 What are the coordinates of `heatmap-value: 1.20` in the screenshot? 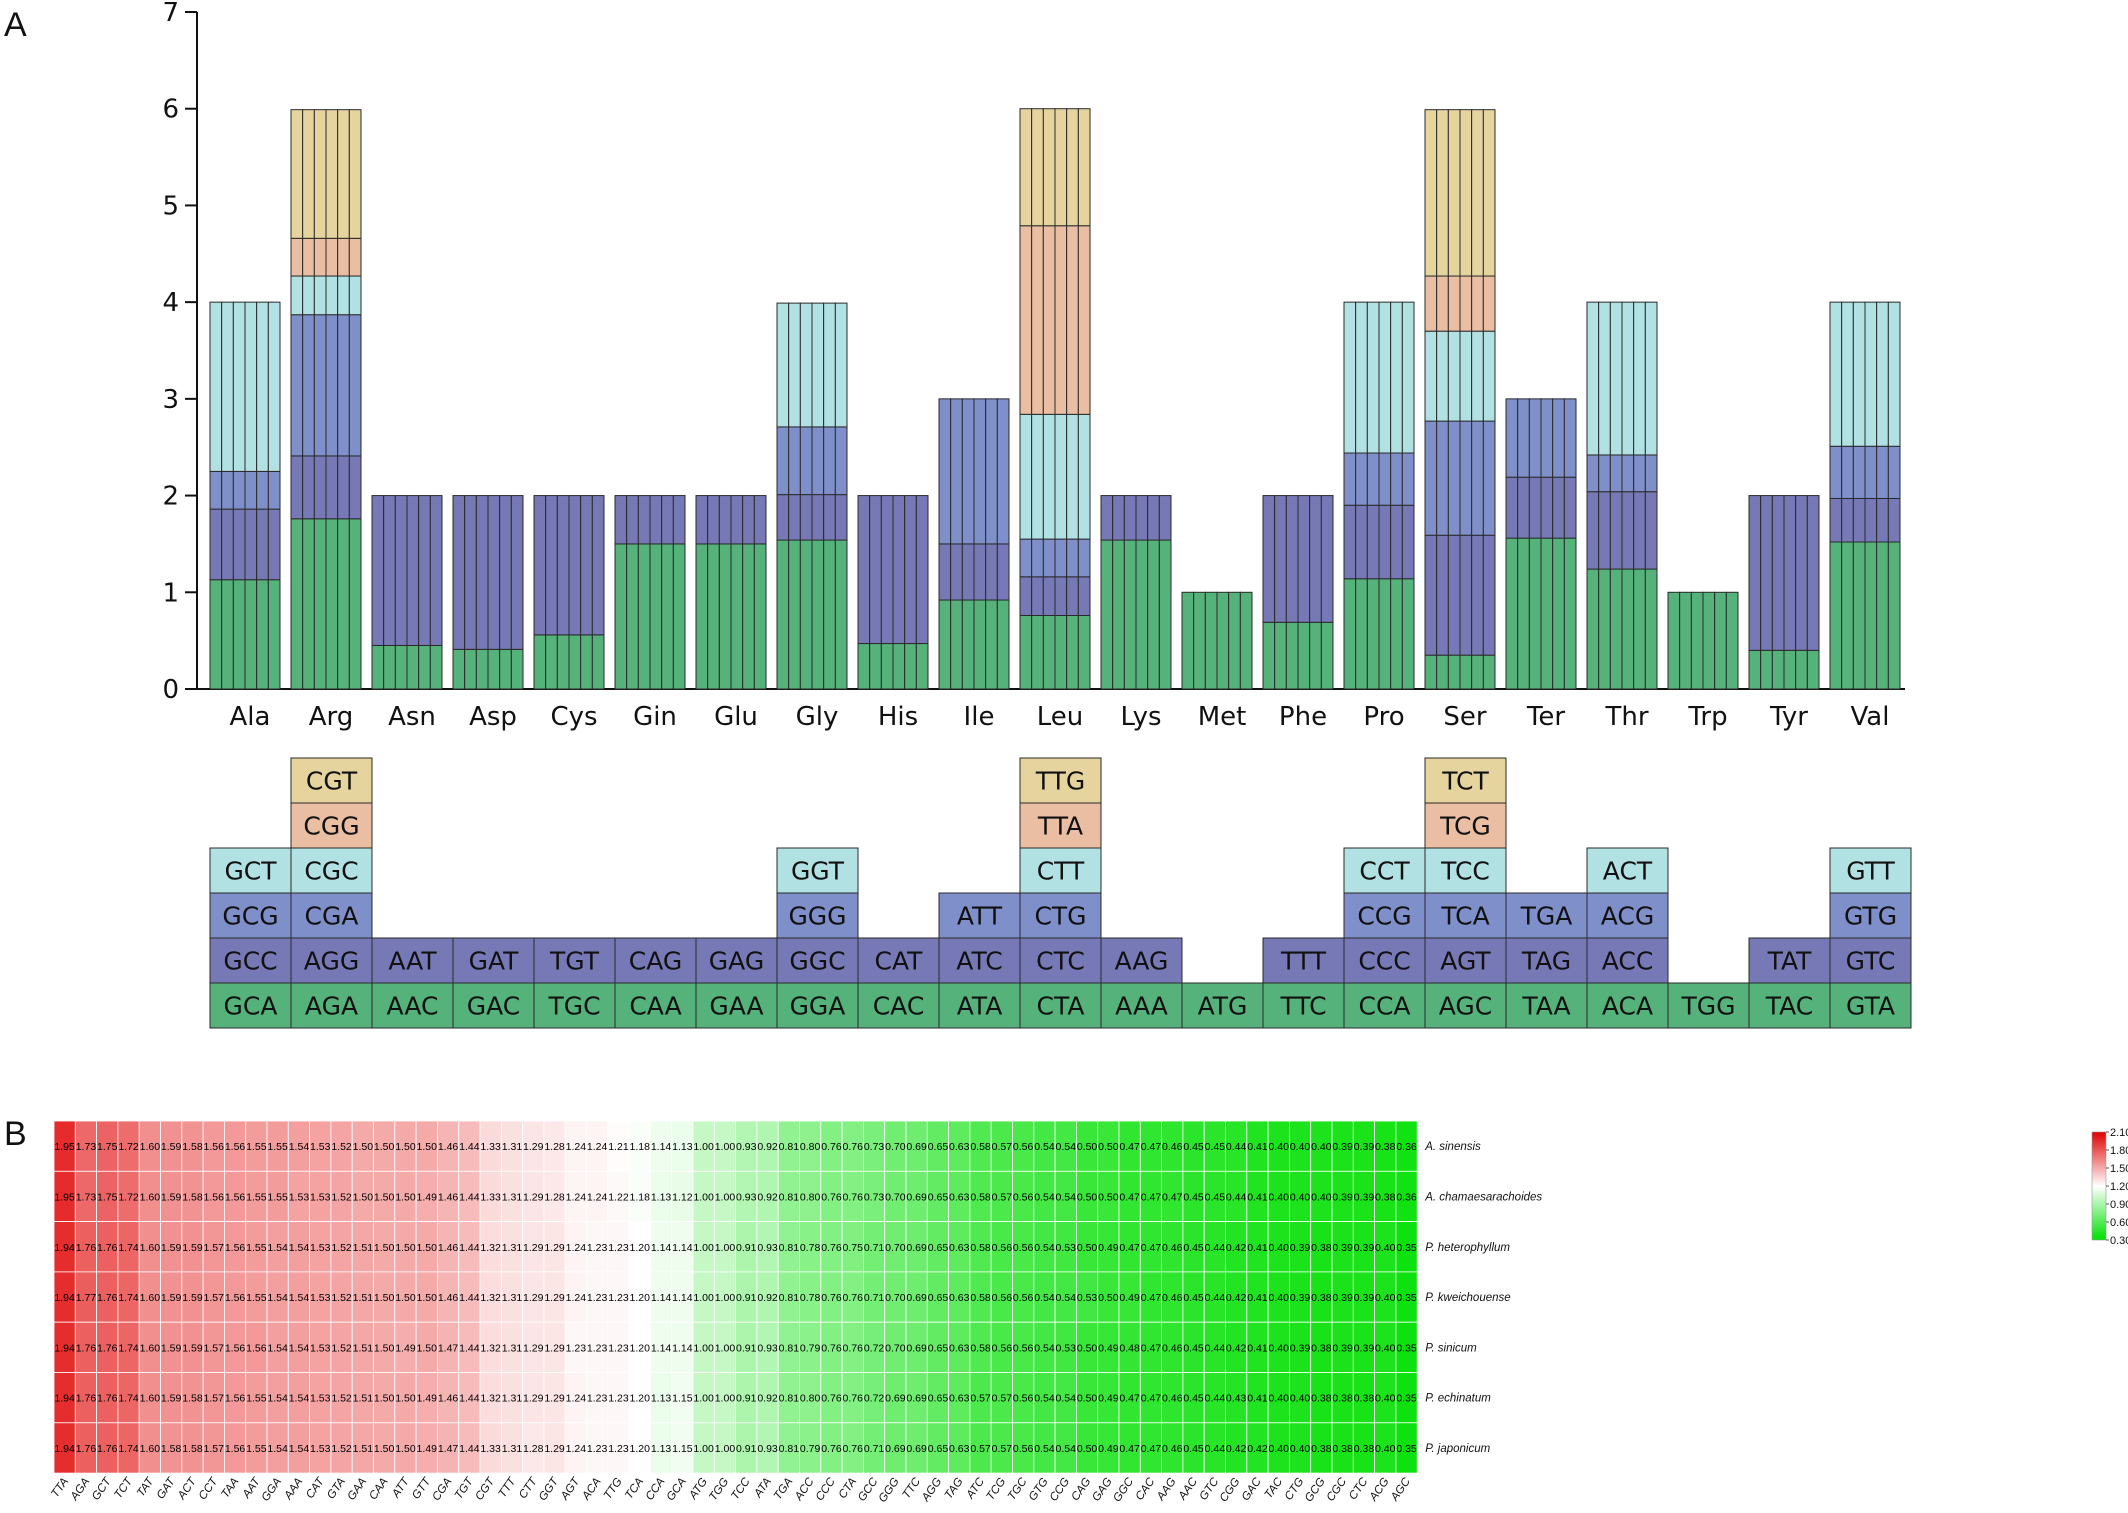 It's located at (640, 1248).